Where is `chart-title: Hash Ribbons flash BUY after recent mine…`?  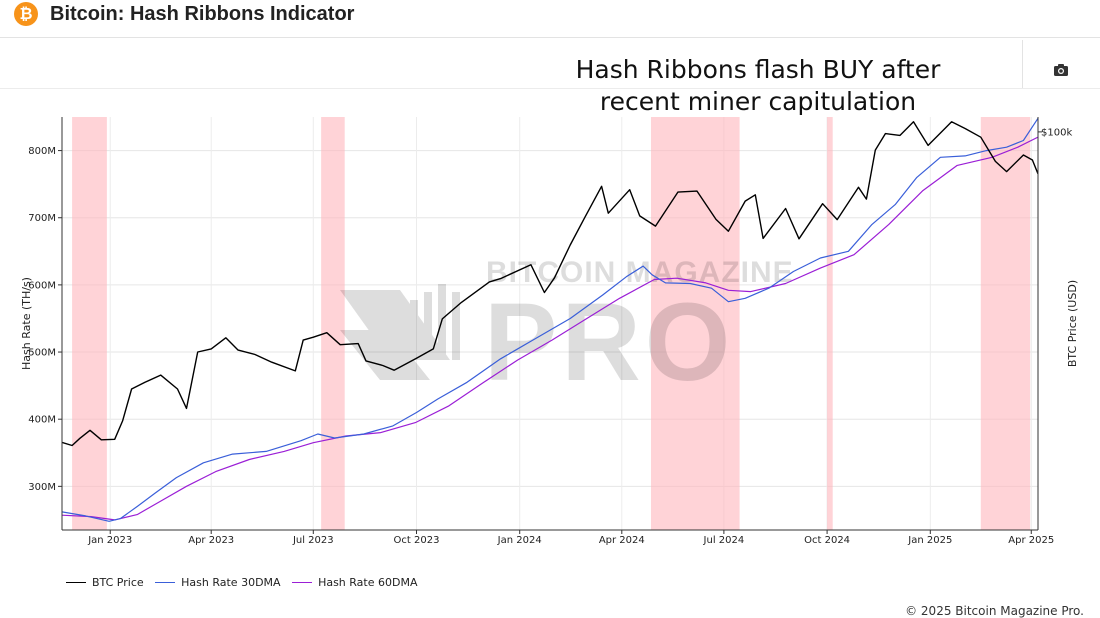
chart-title: Hash Ribbons flash BUY after recent mine… is located at coordinates (758, 86).